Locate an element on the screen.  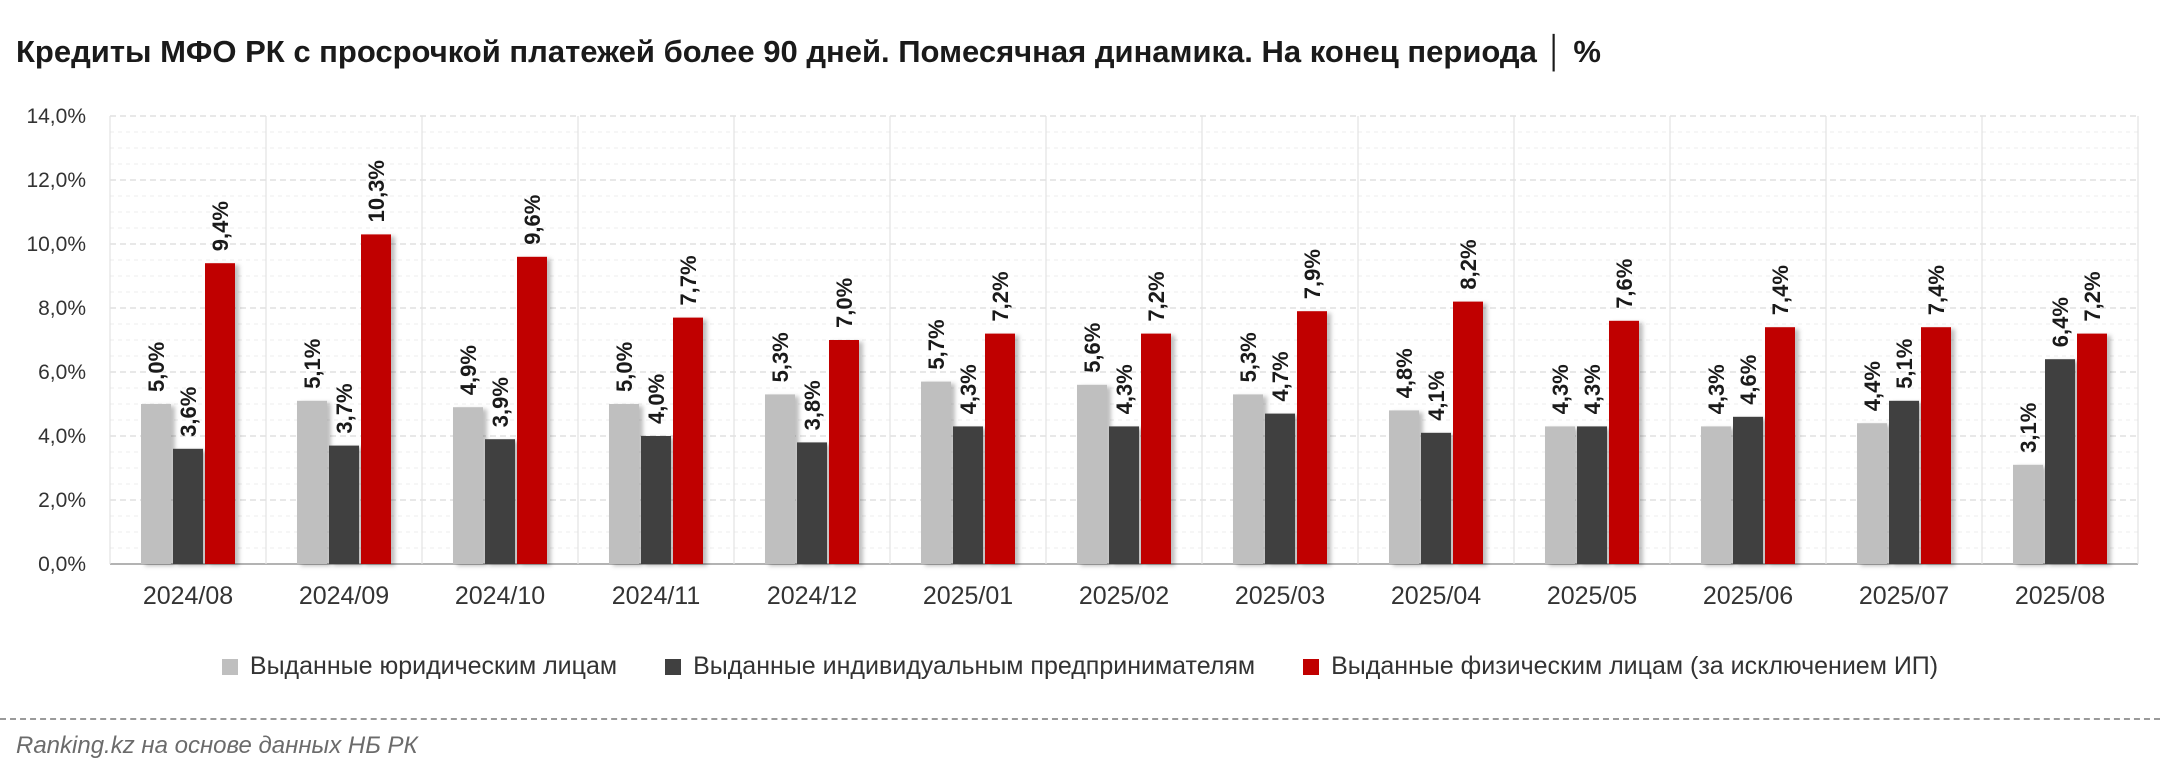
y-tick-label: 14,0% is located at coordinates (56, 116).